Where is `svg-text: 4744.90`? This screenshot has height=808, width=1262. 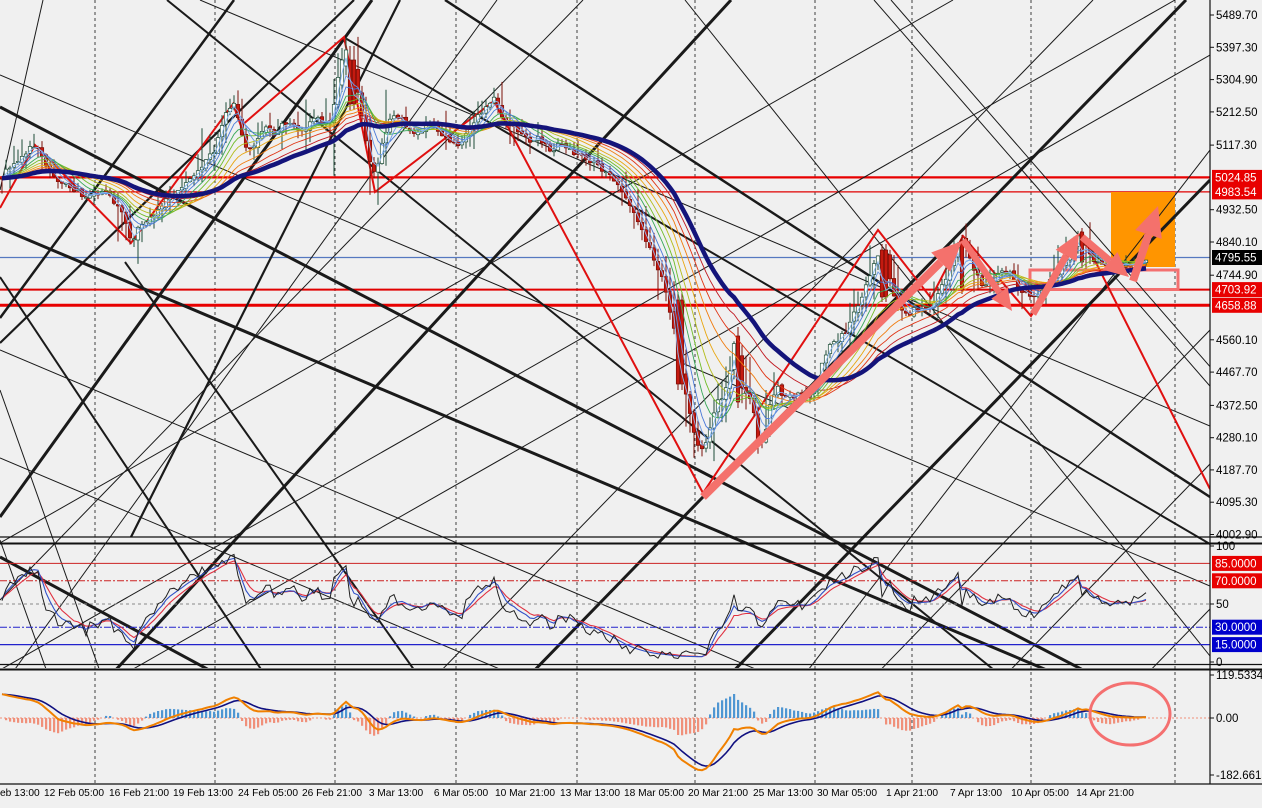
svg-text: 4744.90 is located at coordinates (1237, 276).